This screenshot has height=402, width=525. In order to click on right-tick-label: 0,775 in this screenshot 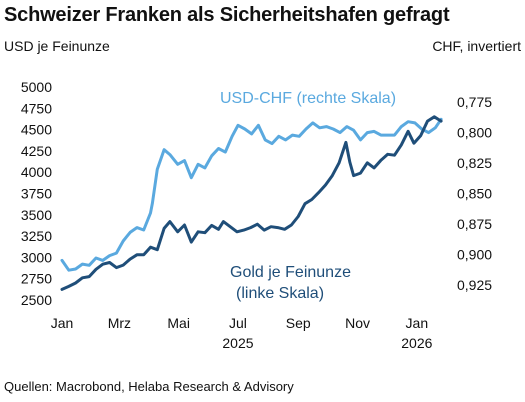, I will do `click(474, 102)`.